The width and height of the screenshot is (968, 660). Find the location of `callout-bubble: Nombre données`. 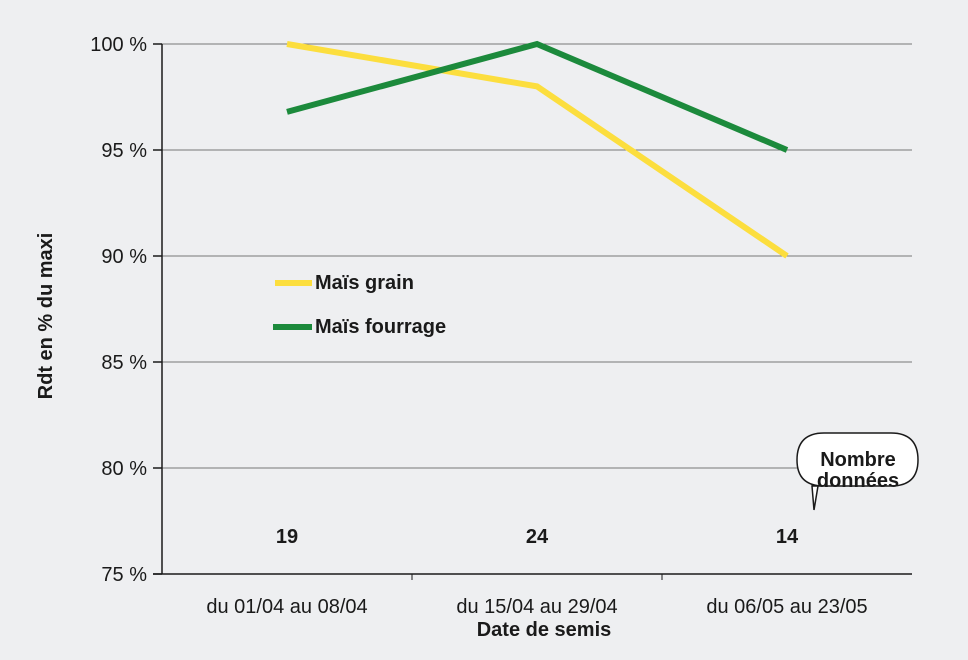

callout-bubble: Nombre données is located at coordinates (857, 471).